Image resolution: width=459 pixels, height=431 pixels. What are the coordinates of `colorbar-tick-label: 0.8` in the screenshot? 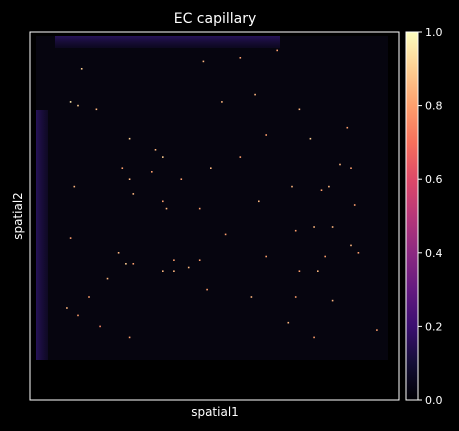 It's located at (434, 106).